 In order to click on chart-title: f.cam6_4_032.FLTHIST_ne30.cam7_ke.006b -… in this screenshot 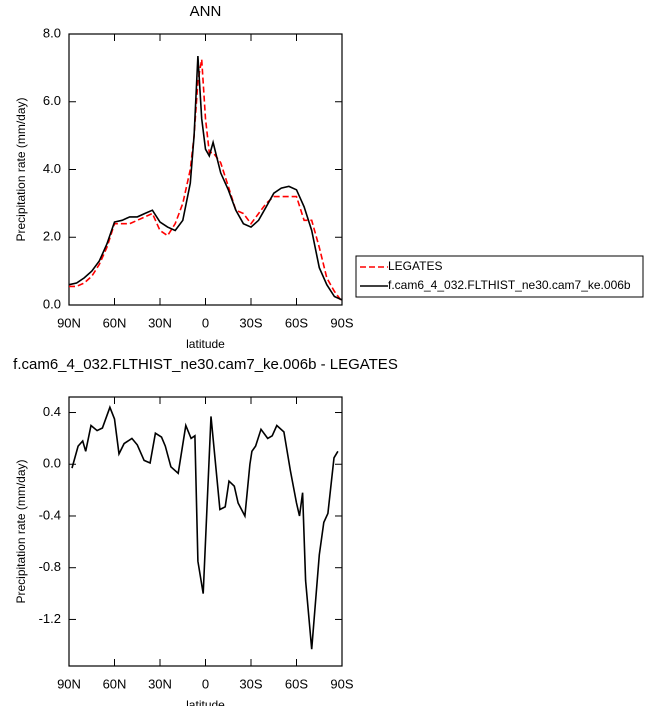, I will do `click(205, 364)`.